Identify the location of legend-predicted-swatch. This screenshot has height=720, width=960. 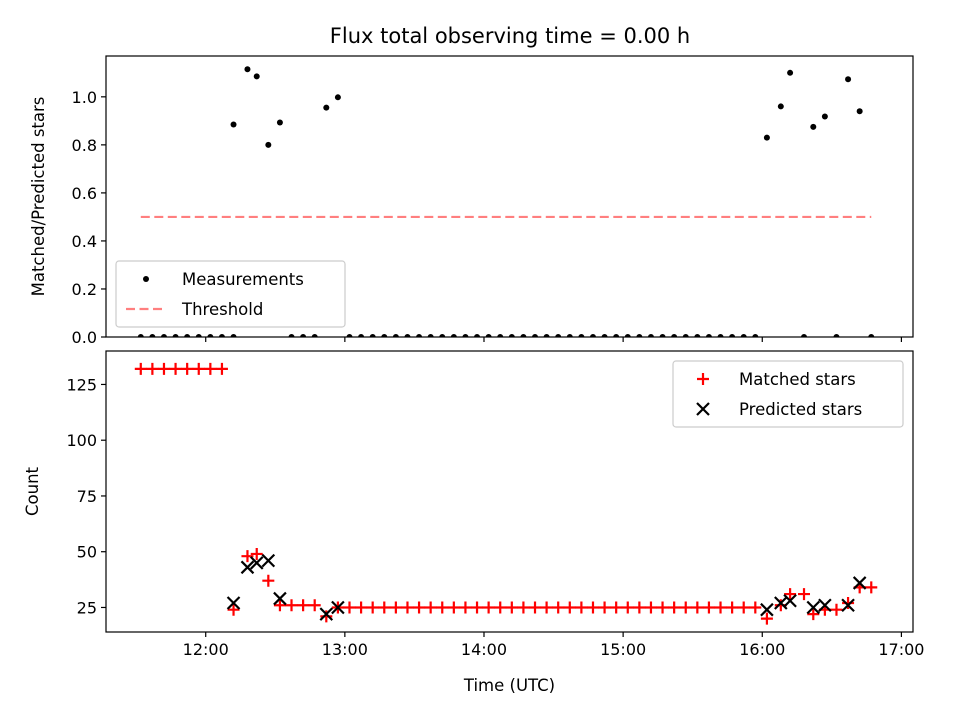
(703, 409).